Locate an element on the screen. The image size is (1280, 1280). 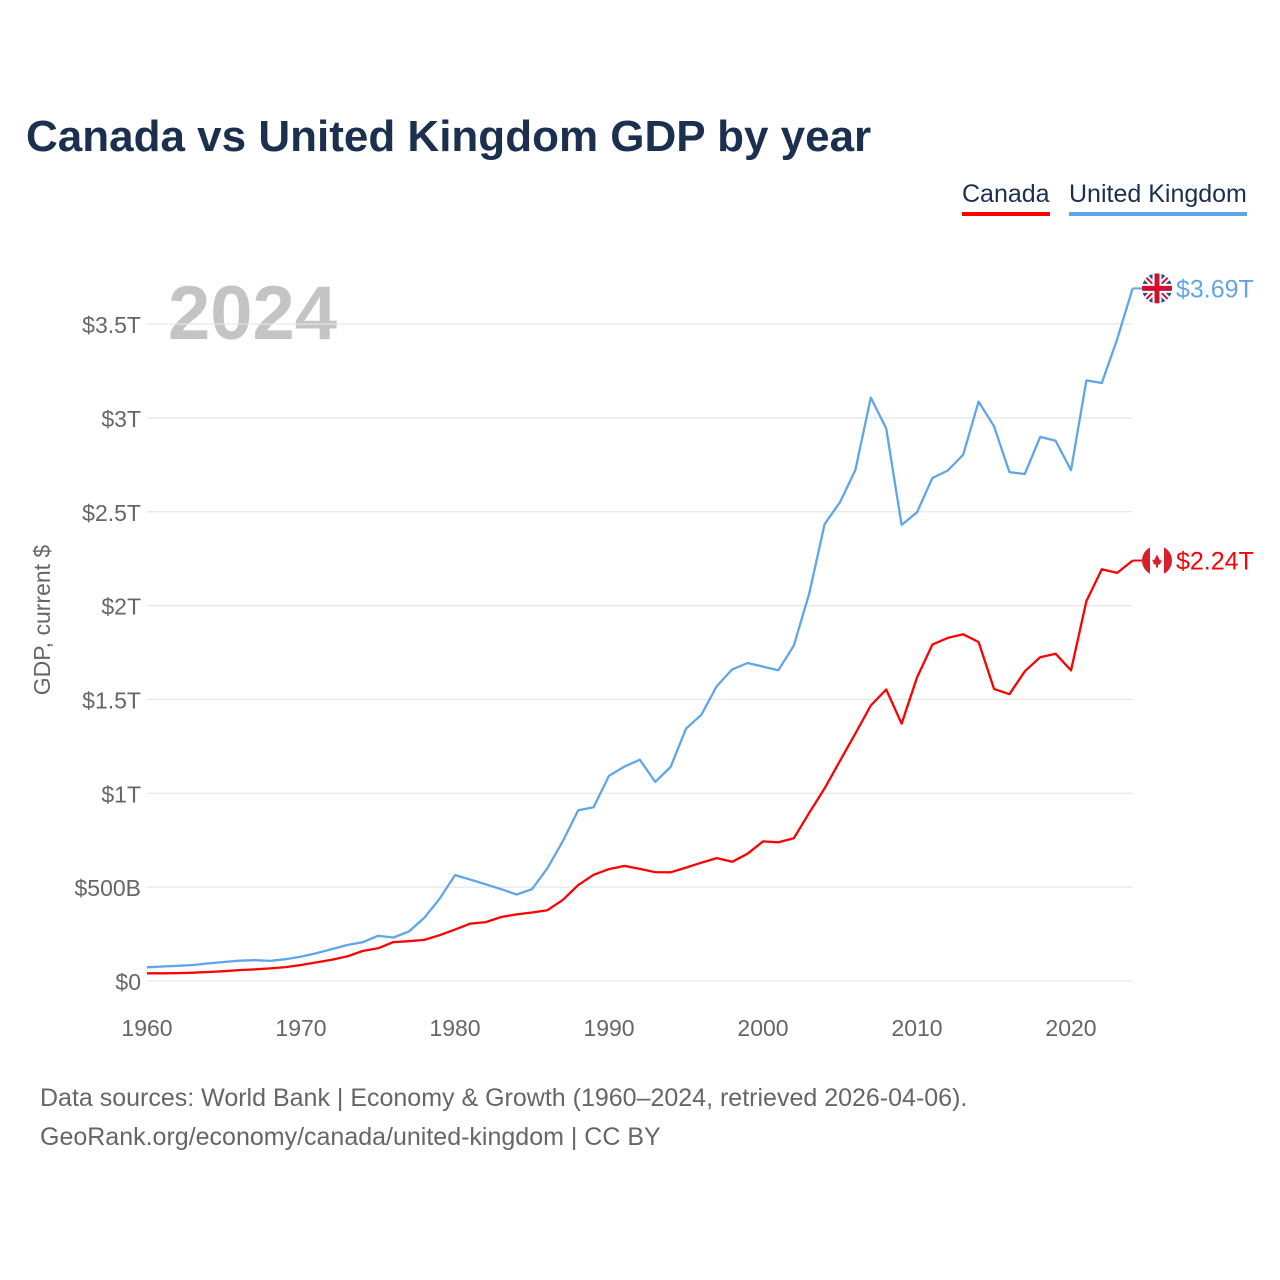
x-tick-label: 1970 is located at coordinates (300, 1028).